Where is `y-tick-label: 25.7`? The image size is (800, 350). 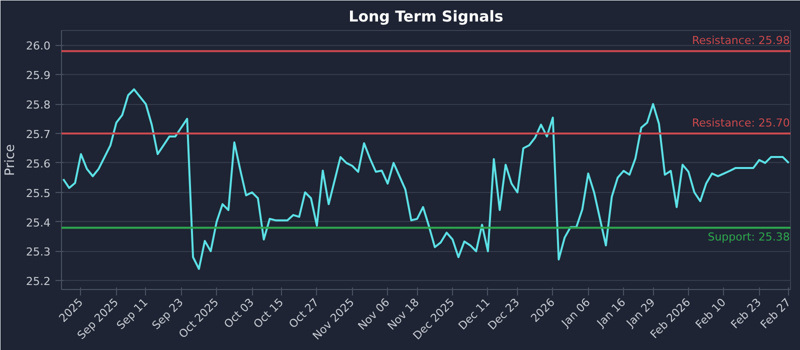
y-tick-label: 25.7 is located at coordinates (38, 135).